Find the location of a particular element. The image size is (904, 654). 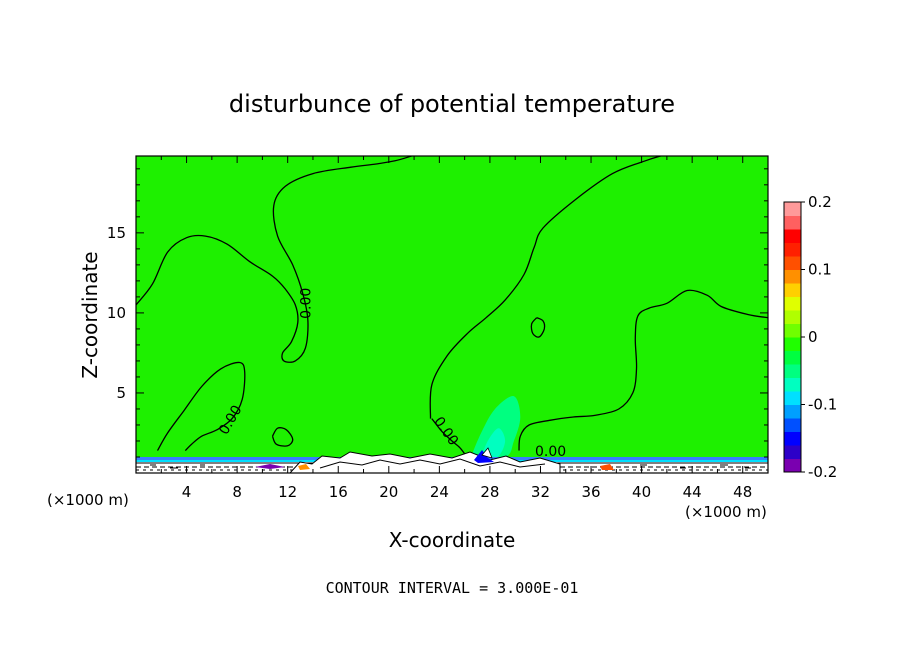

terrain-small-marks is located at coordinates (450, 466).